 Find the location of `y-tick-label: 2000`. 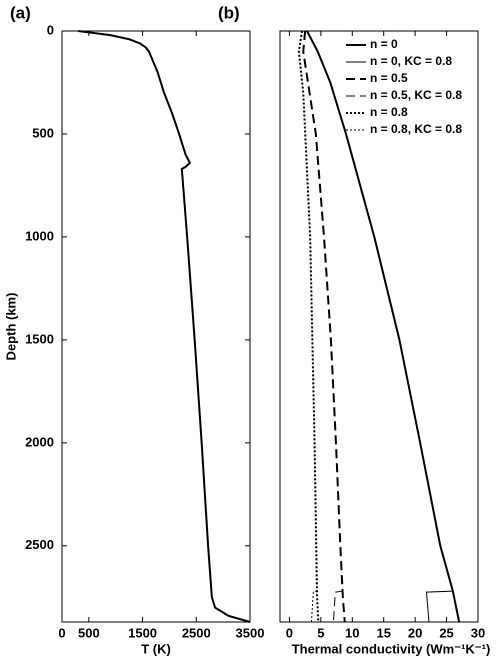

y-tick-label: 2000 is located at coordinates (39, 441).